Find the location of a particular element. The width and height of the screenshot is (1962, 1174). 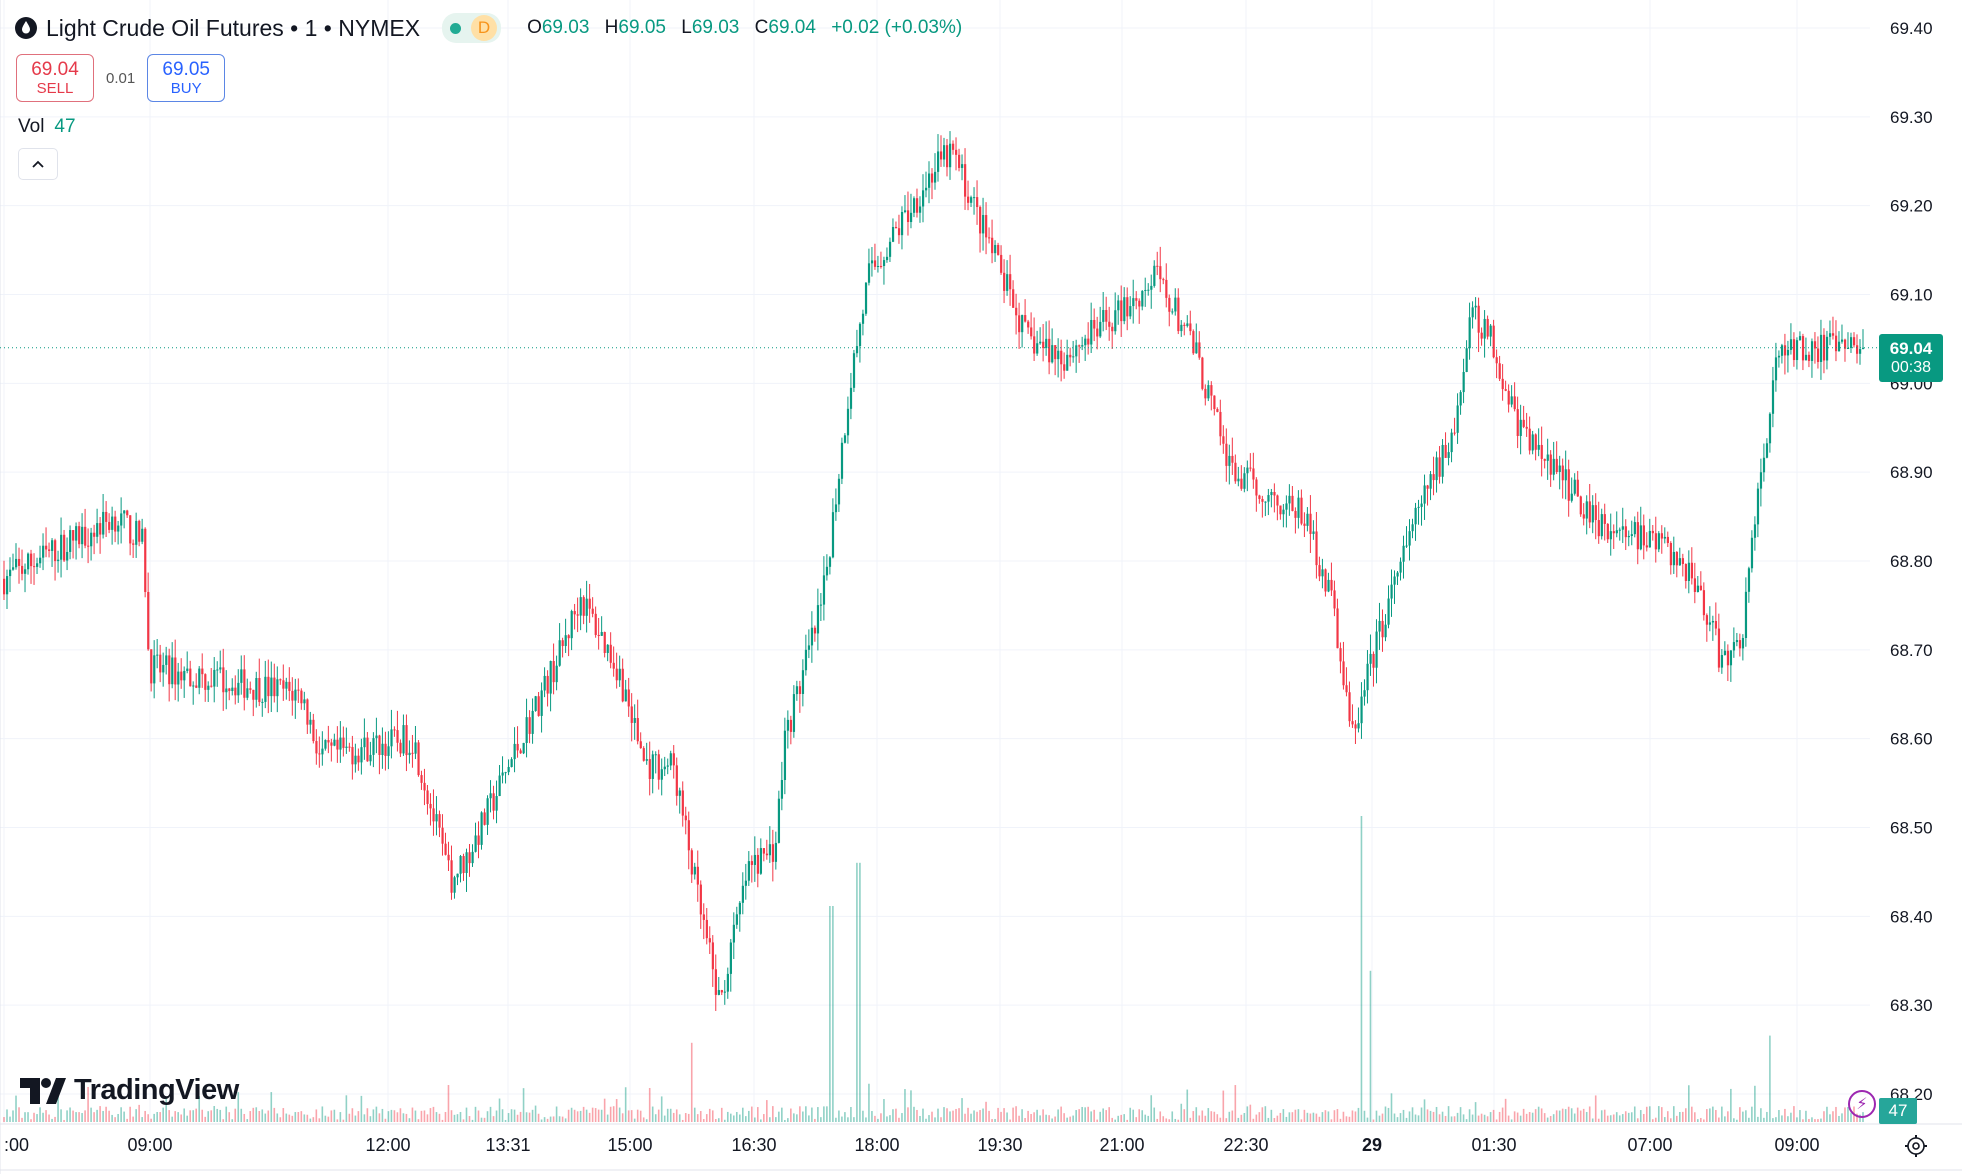

market-status-pill: D is located at coordinates (472, 28).